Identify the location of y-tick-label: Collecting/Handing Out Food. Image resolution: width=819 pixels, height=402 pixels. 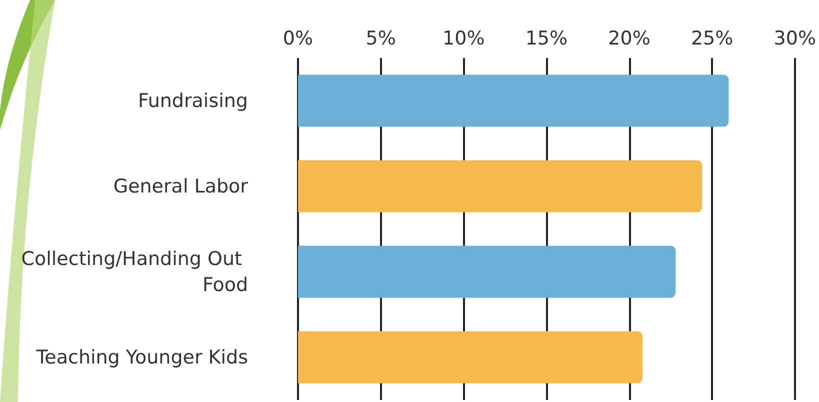
(134, 272).